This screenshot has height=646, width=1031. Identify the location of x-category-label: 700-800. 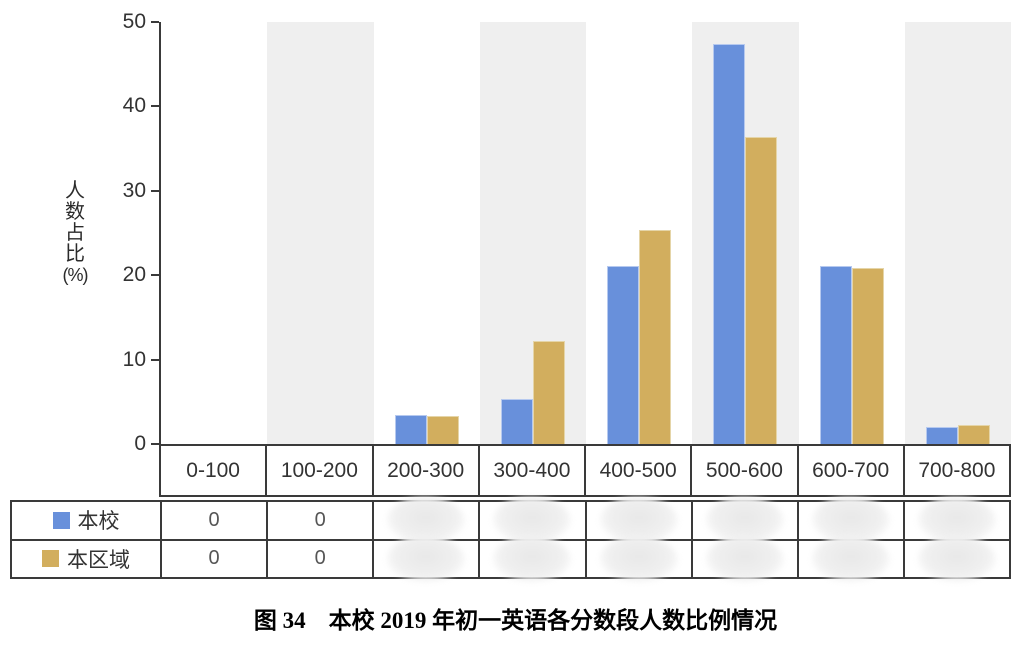
(955, 470).